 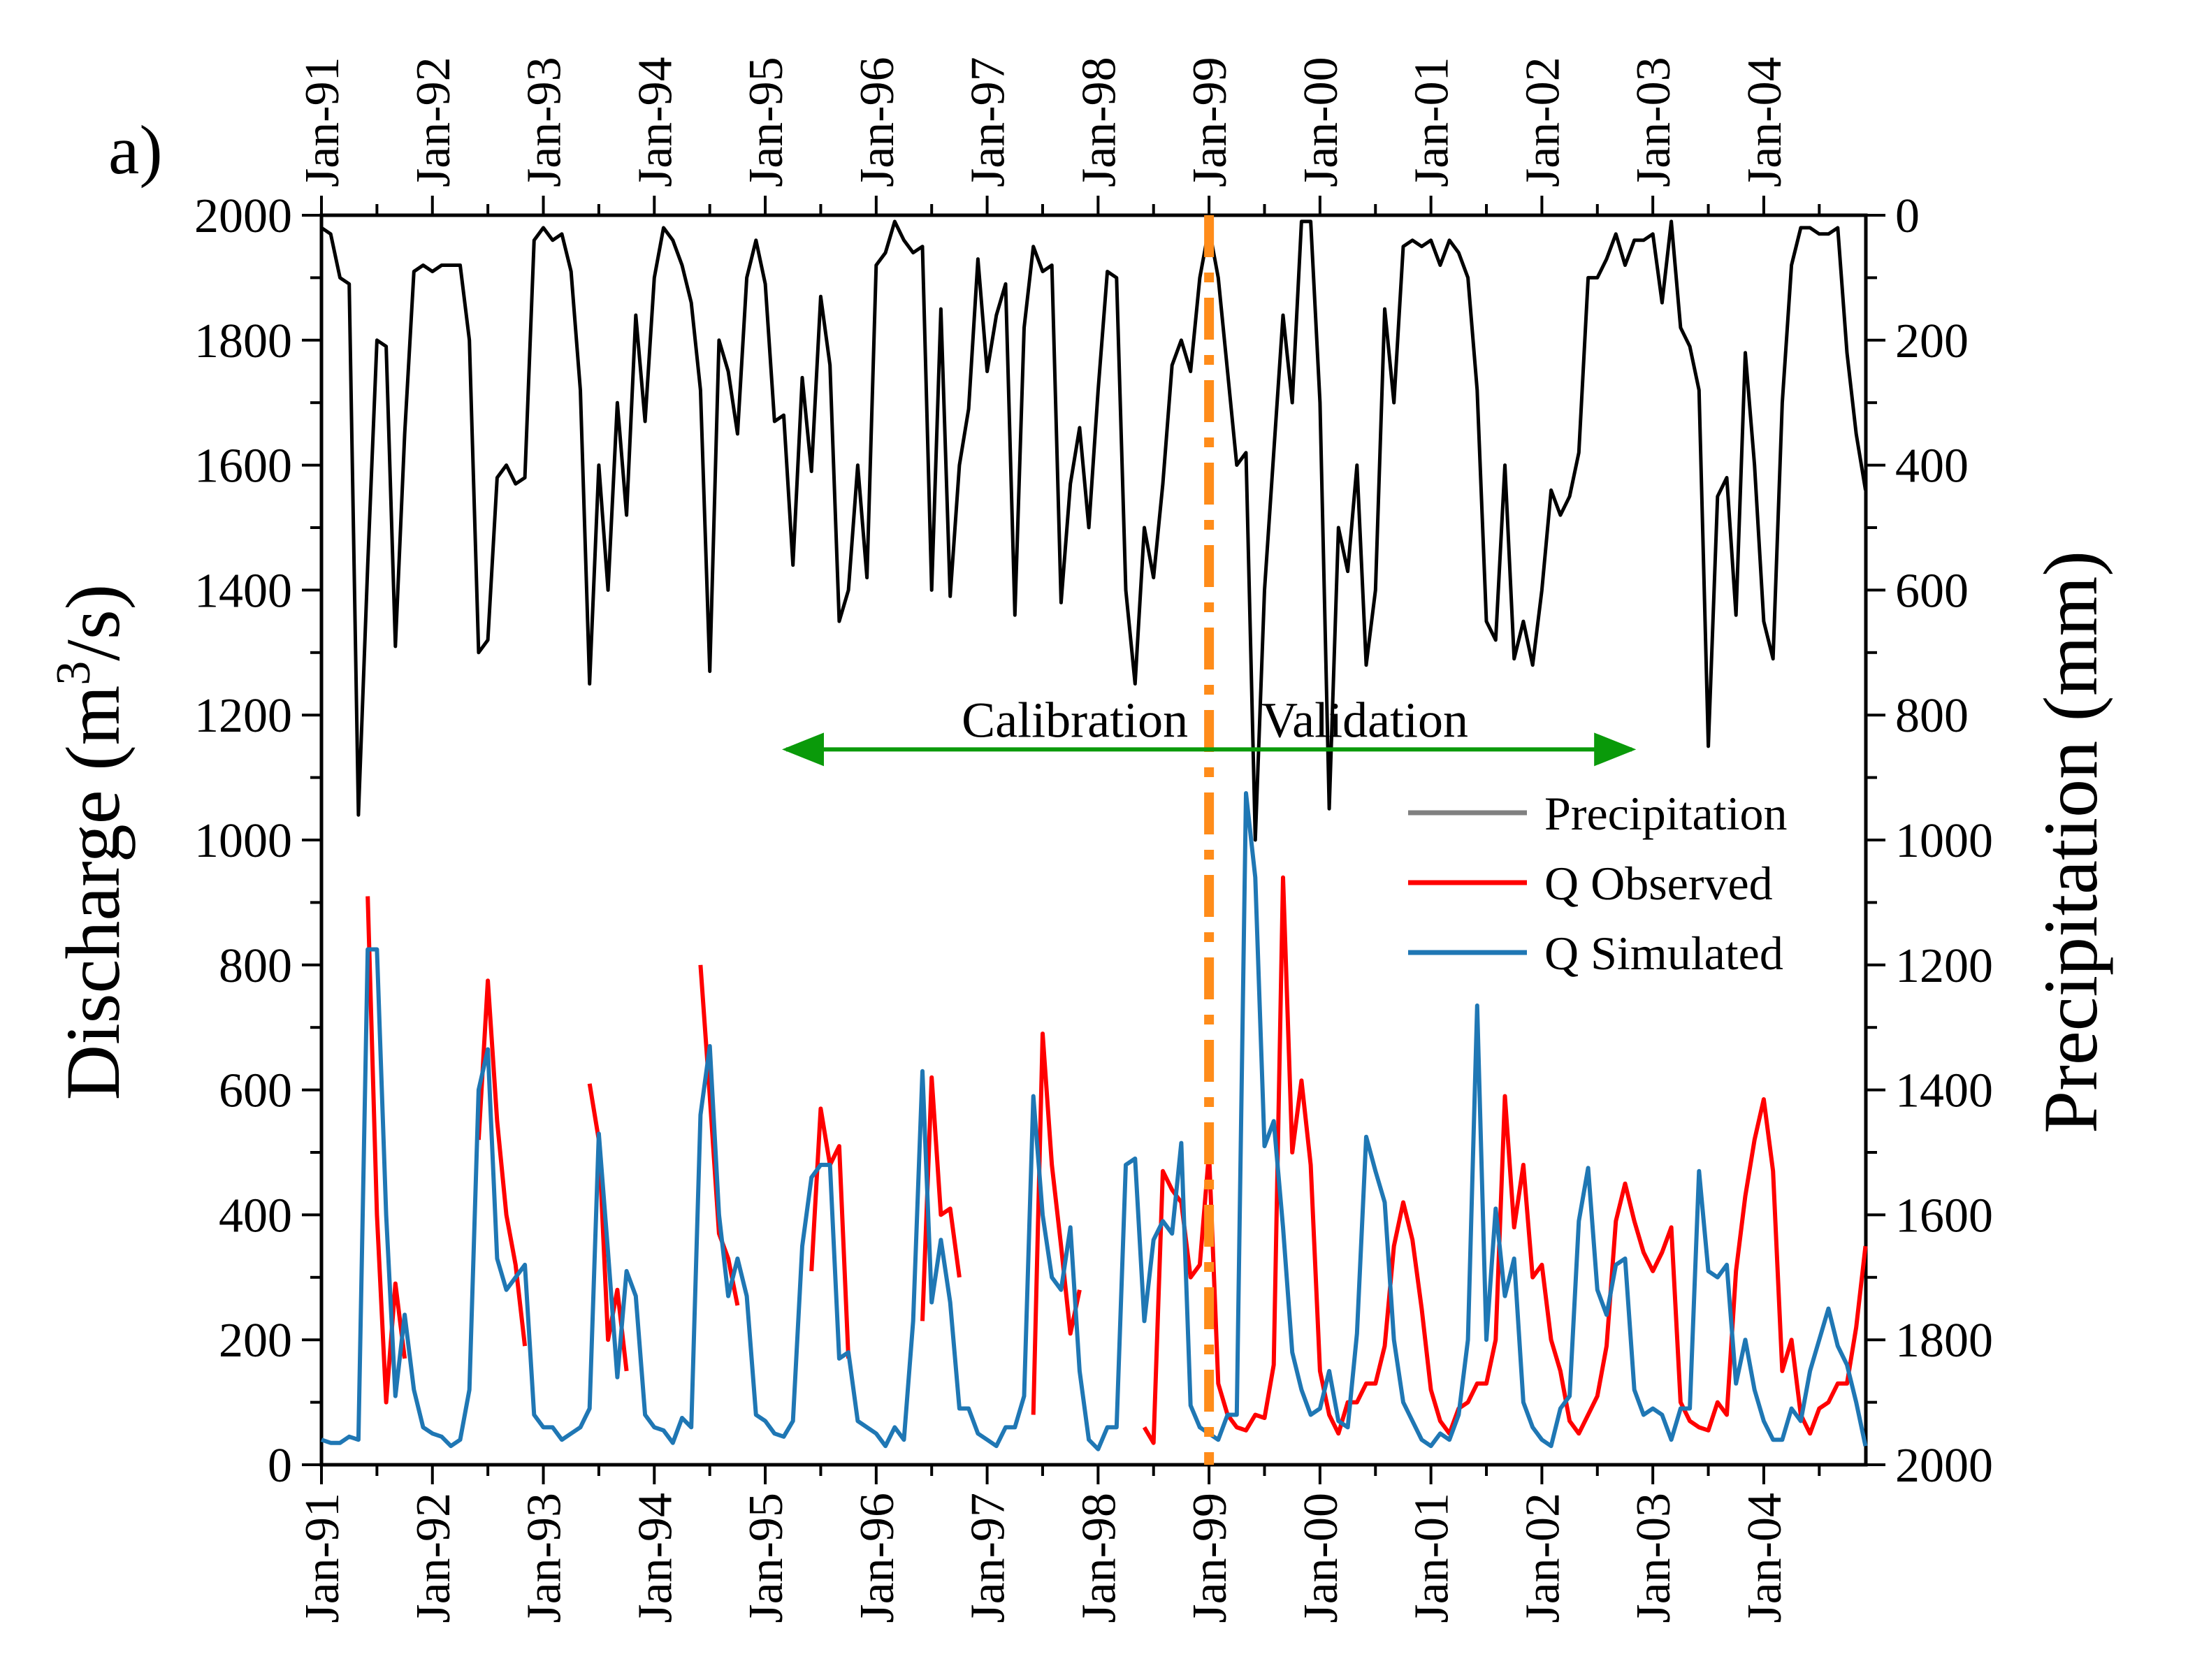 I want to click on x-tick-label-bottom: Jan-99, so click(x=1210, y=1558).